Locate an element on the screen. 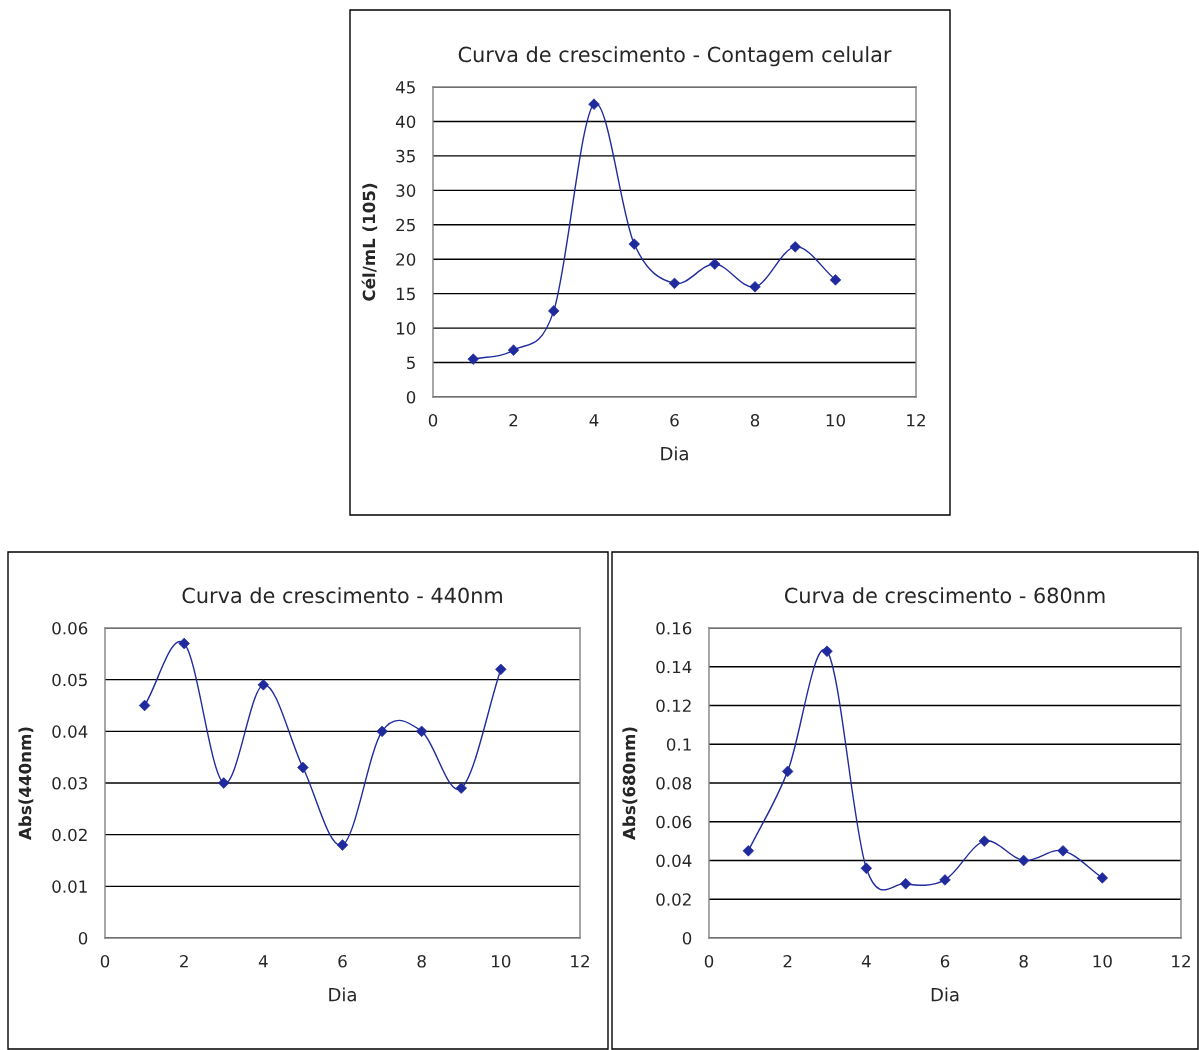  chart-title: Curva de crescimento - 440nm is located at coordinates (342, 595).